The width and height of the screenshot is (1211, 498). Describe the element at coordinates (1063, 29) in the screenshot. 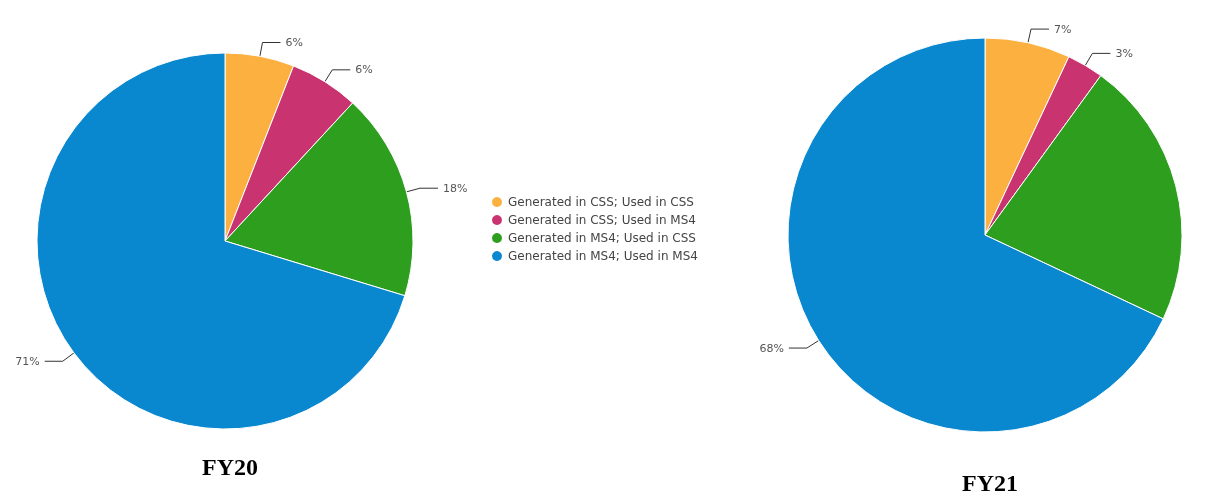

I see `data-label: 7%` at that location.